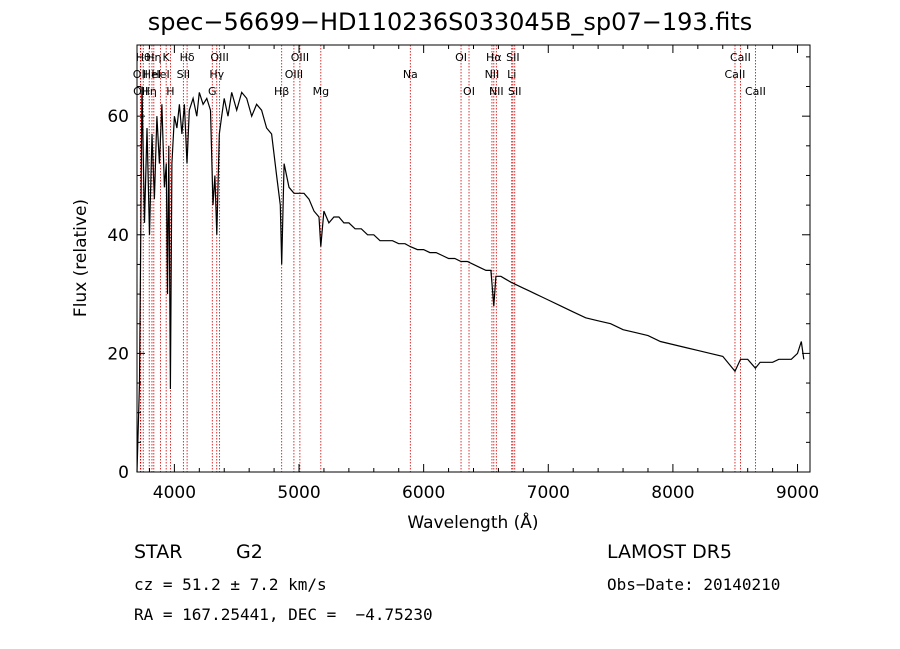  What do you see at coordinates (797, 493) in the screenshot?
I see `x-tick-label: 9000` at bounding box center [797, 493].